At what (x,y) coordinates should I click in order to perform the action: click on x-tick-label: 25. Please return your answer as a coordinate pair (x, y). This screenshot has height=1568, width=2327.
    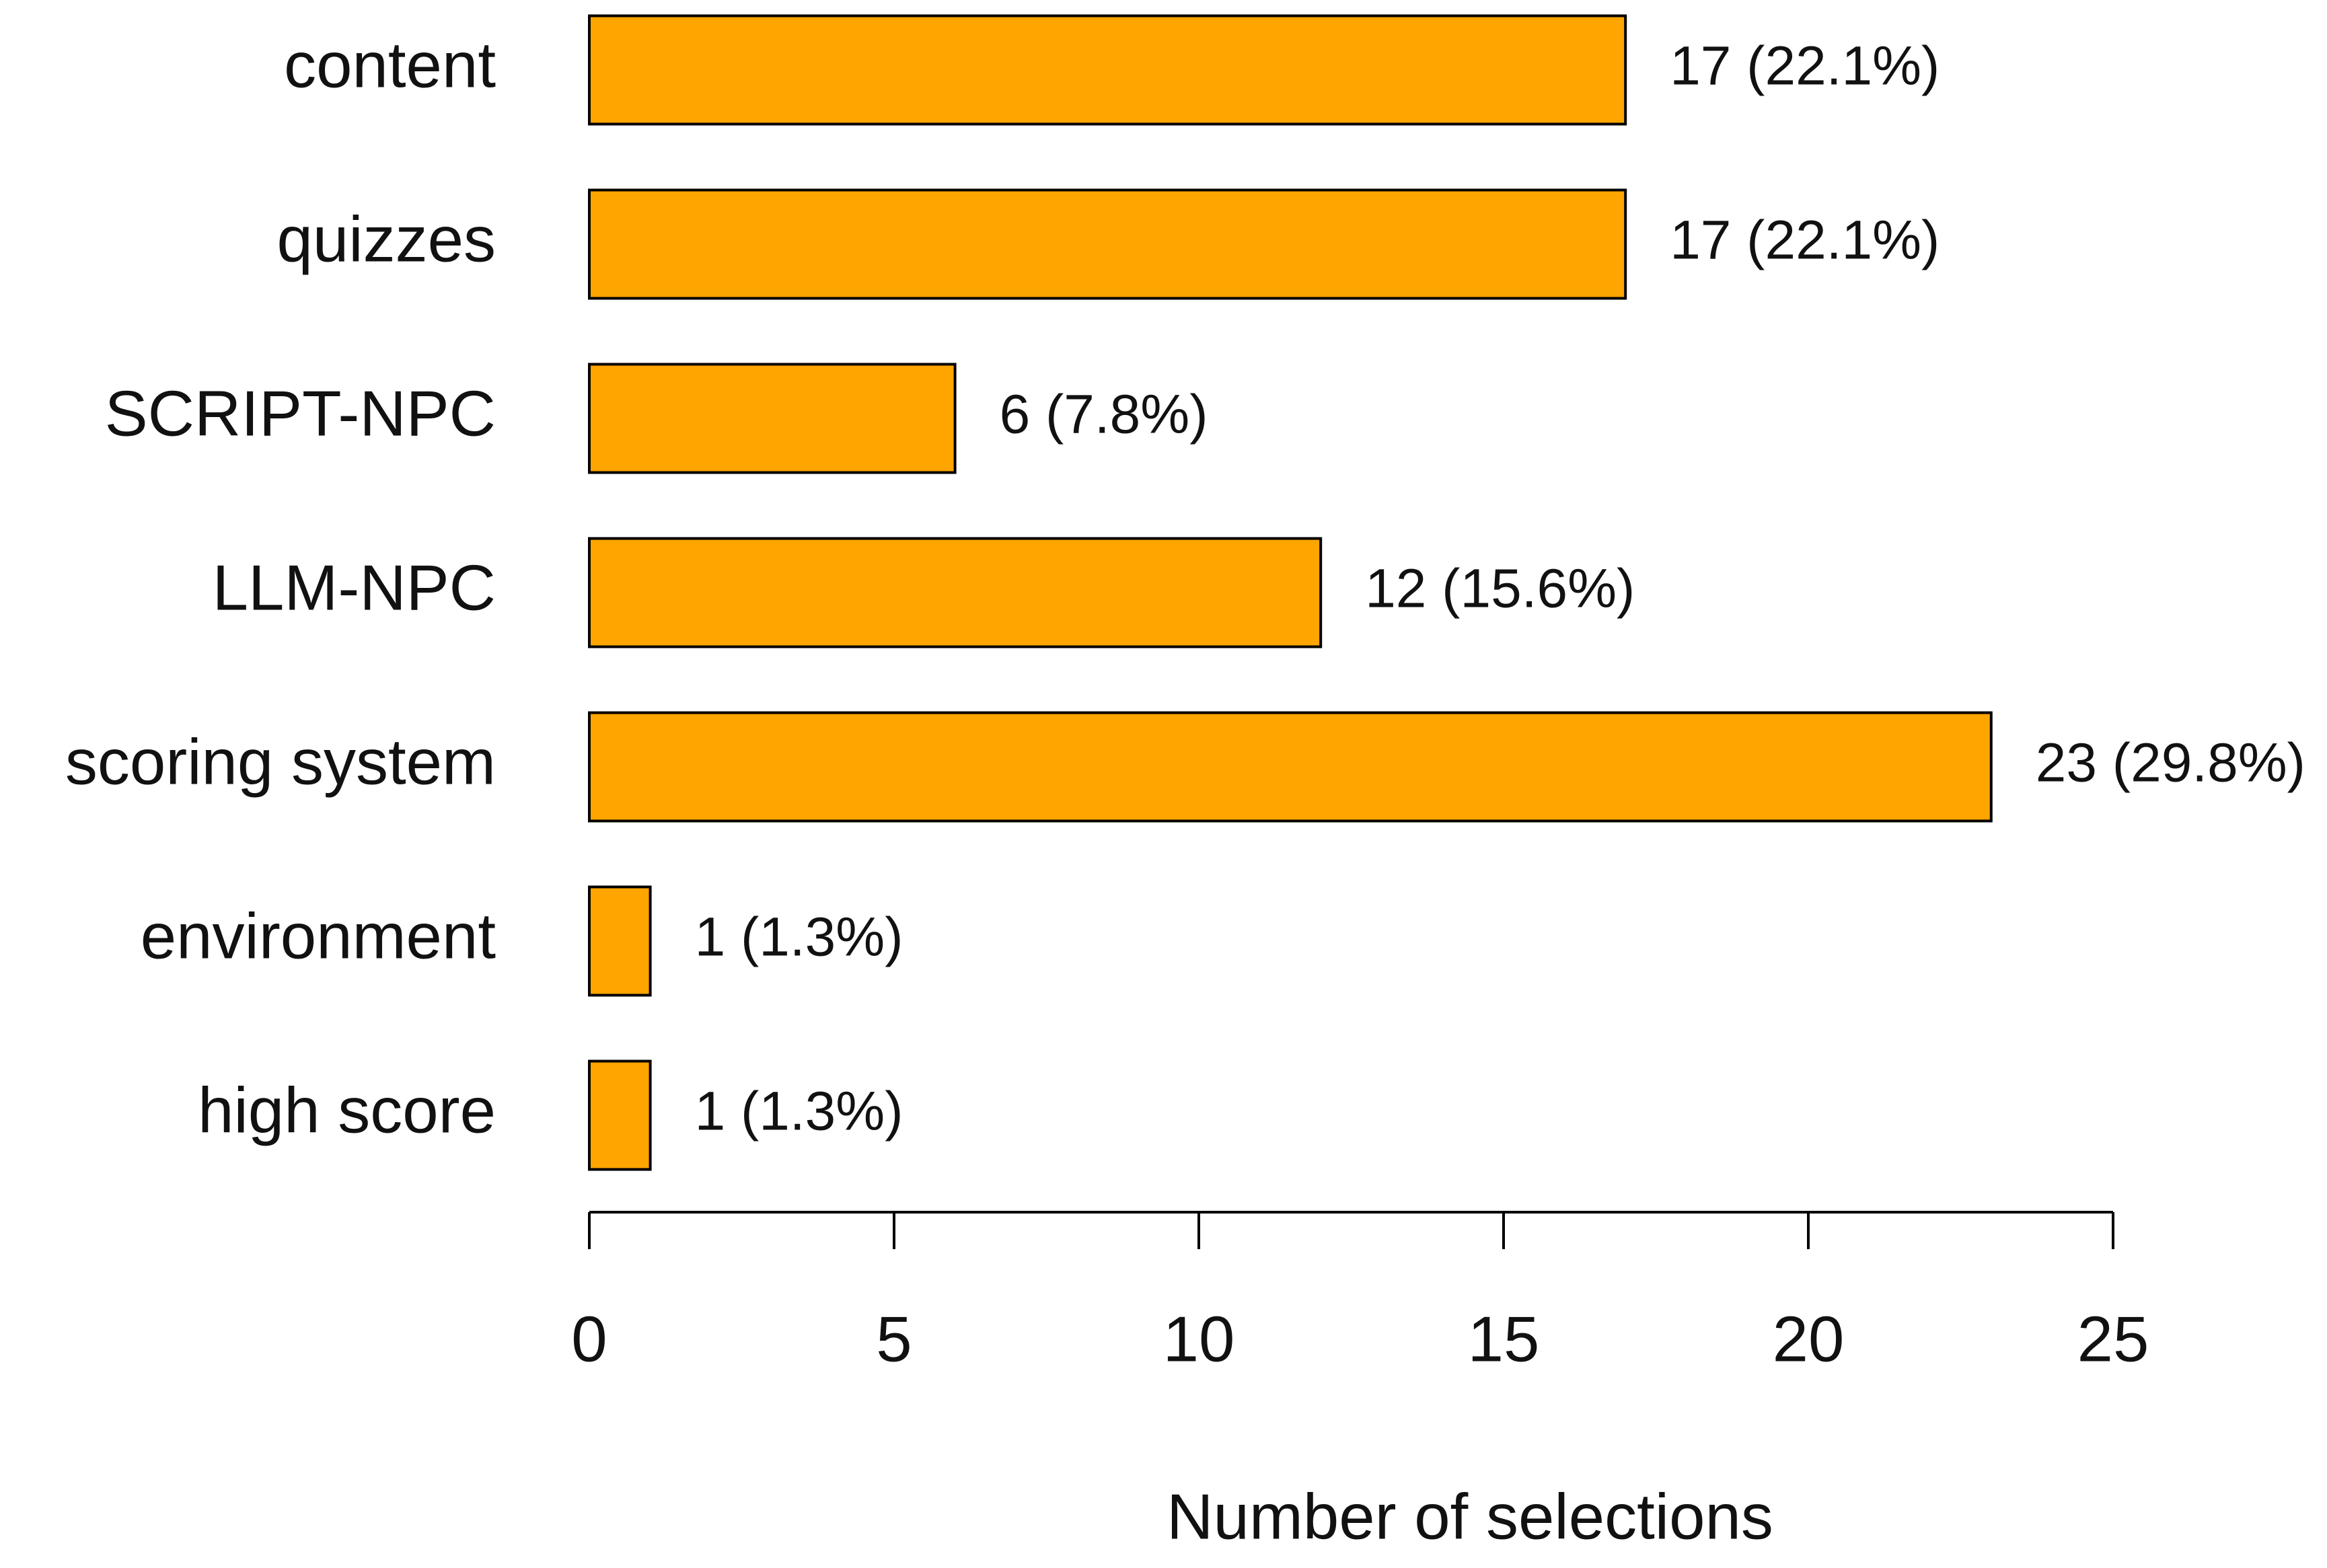
    Looking at the image, I should click on (2113, 1339).